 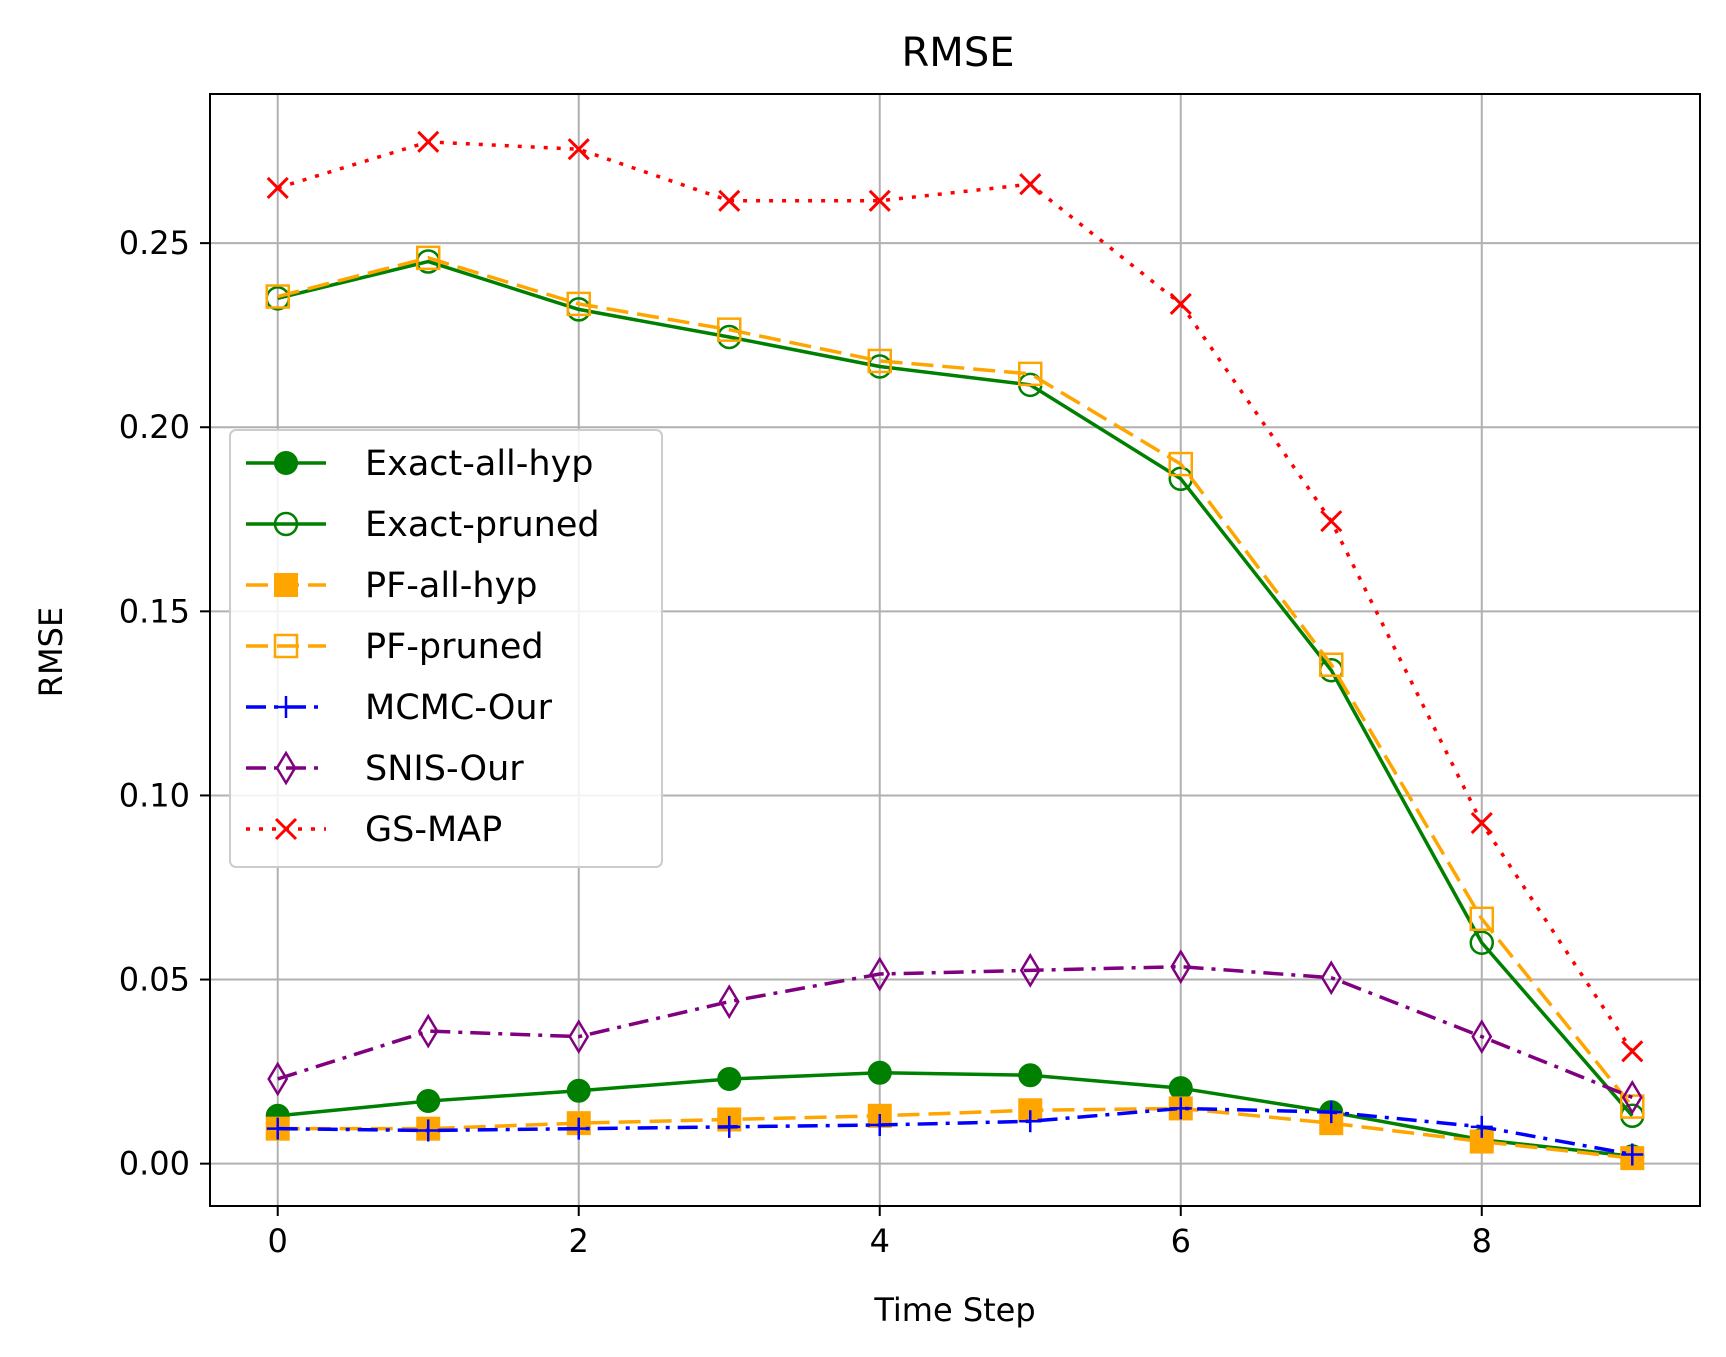 I want to click on series-line-pf-all-hyp, so click(x=955, y=1133).